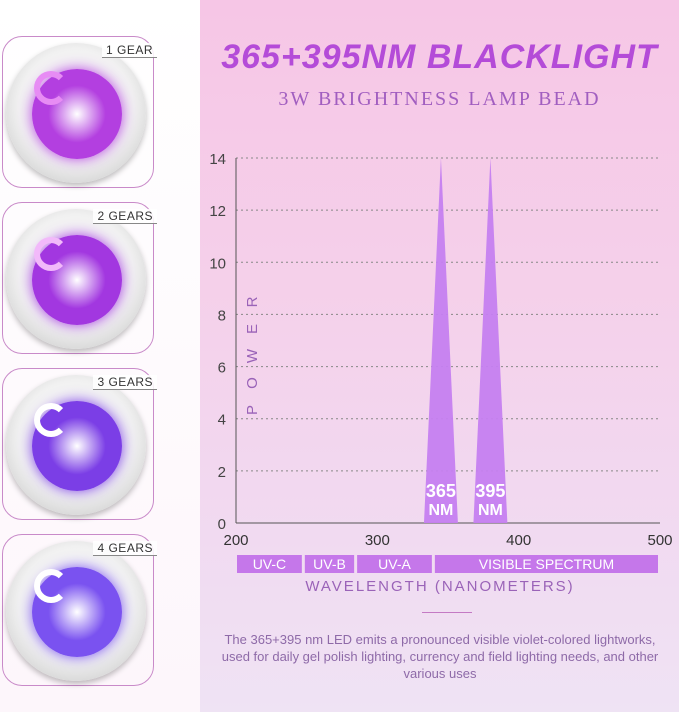  I want to click on y-tick-label: 0, so click(222, 524).